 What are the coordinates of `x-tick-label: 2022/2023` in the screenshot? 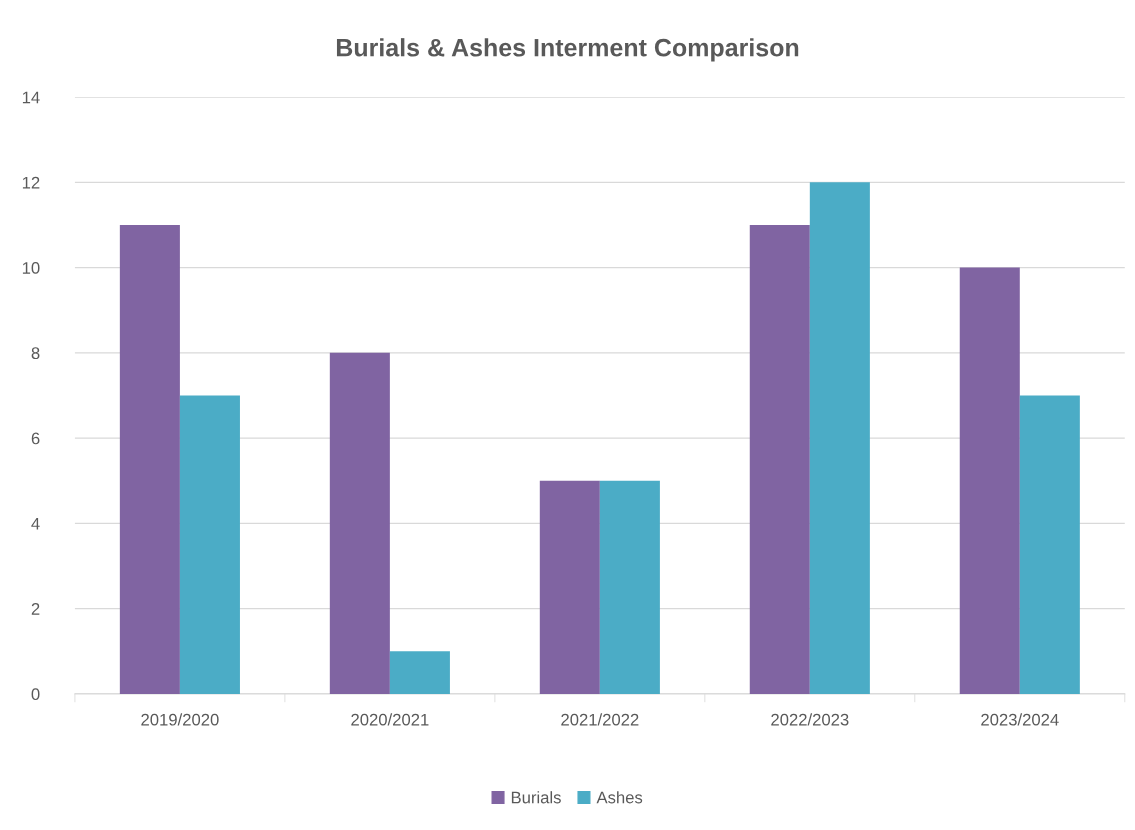 It's located at (810, 719).